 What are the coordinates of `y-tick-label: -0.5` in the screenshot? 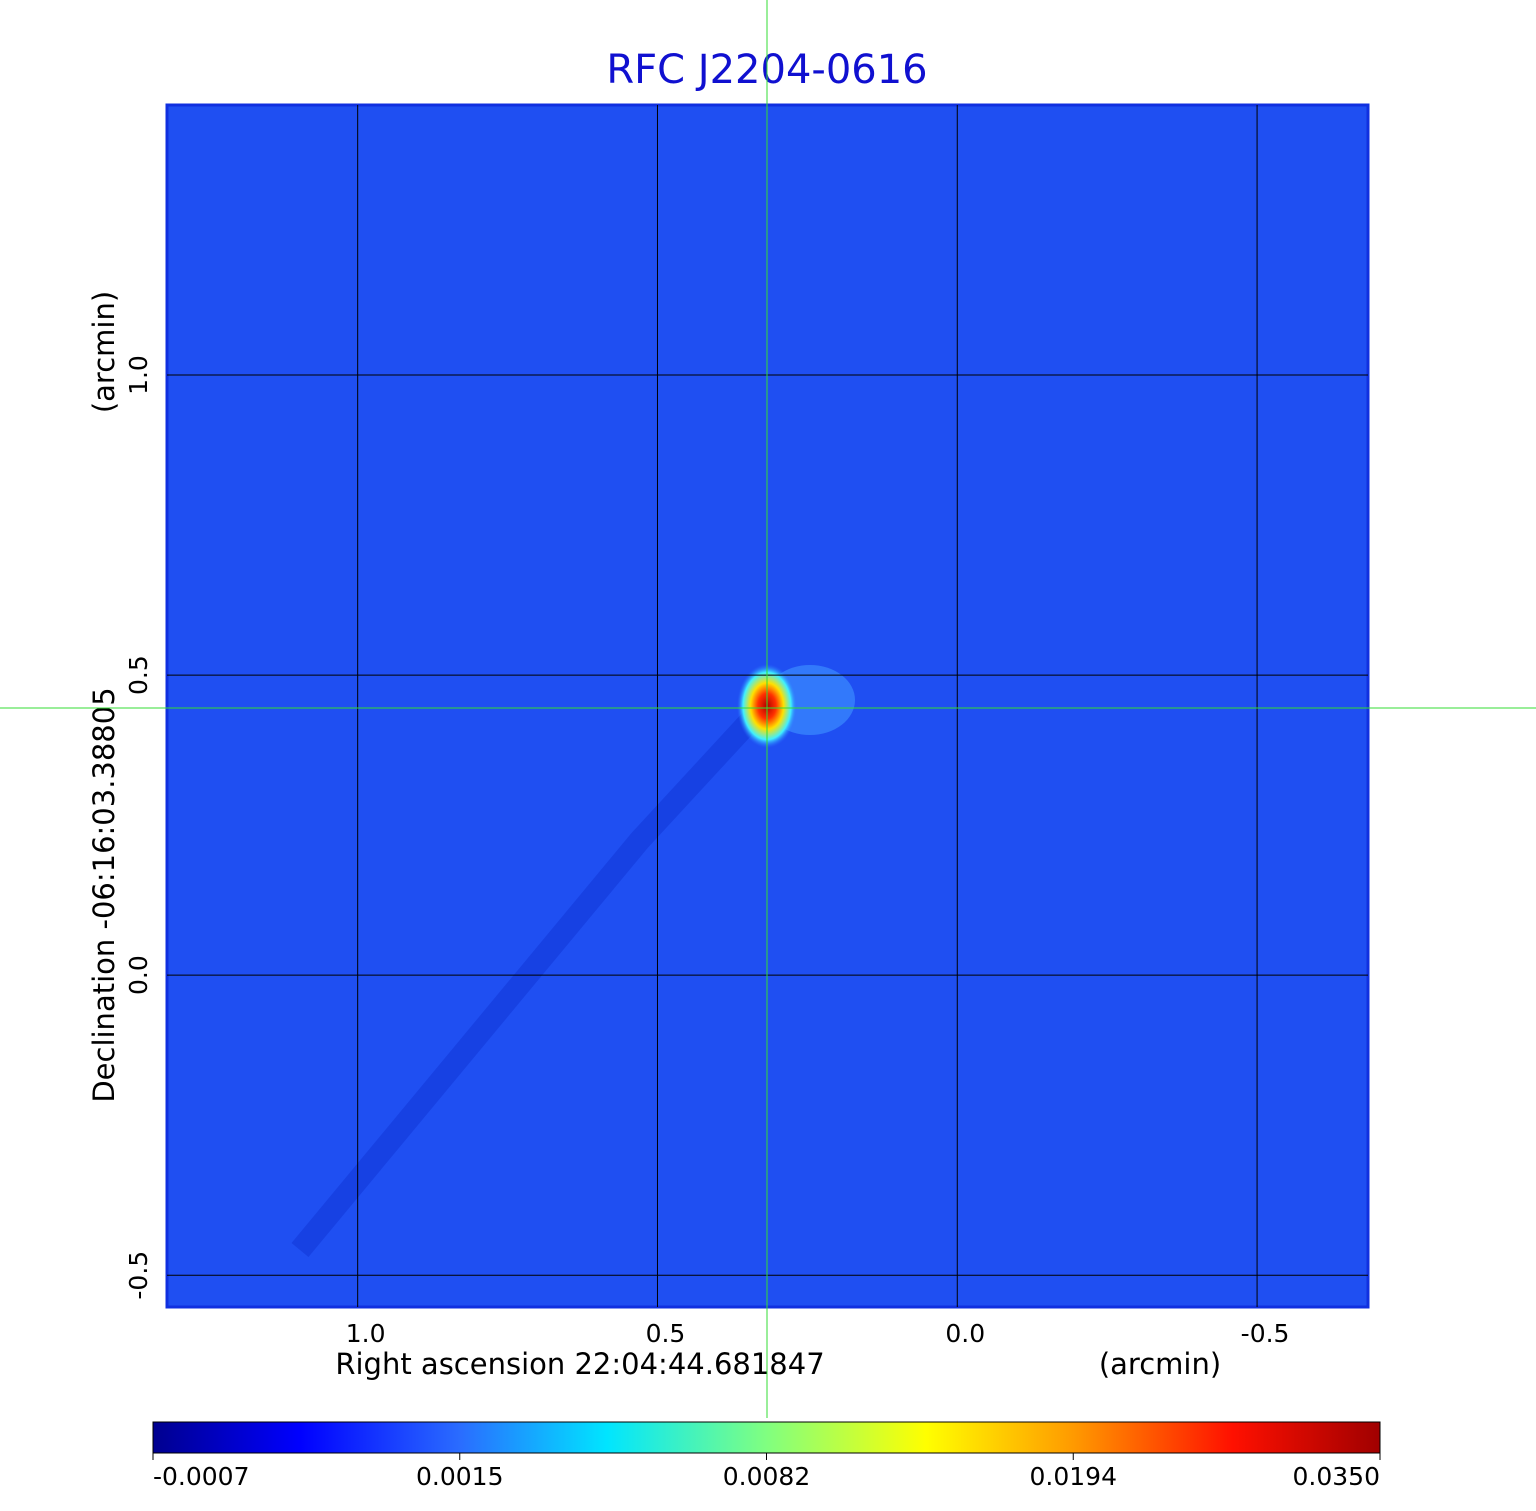 It's located at (138, 1275).